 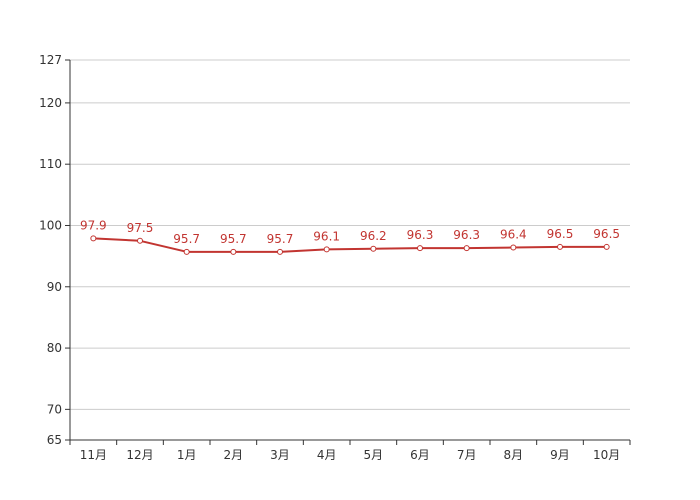 What do you see at coordinates (606, 455) in the screenshot?
I see `x-tick-label: 10月` at bounding box center [606, 455].